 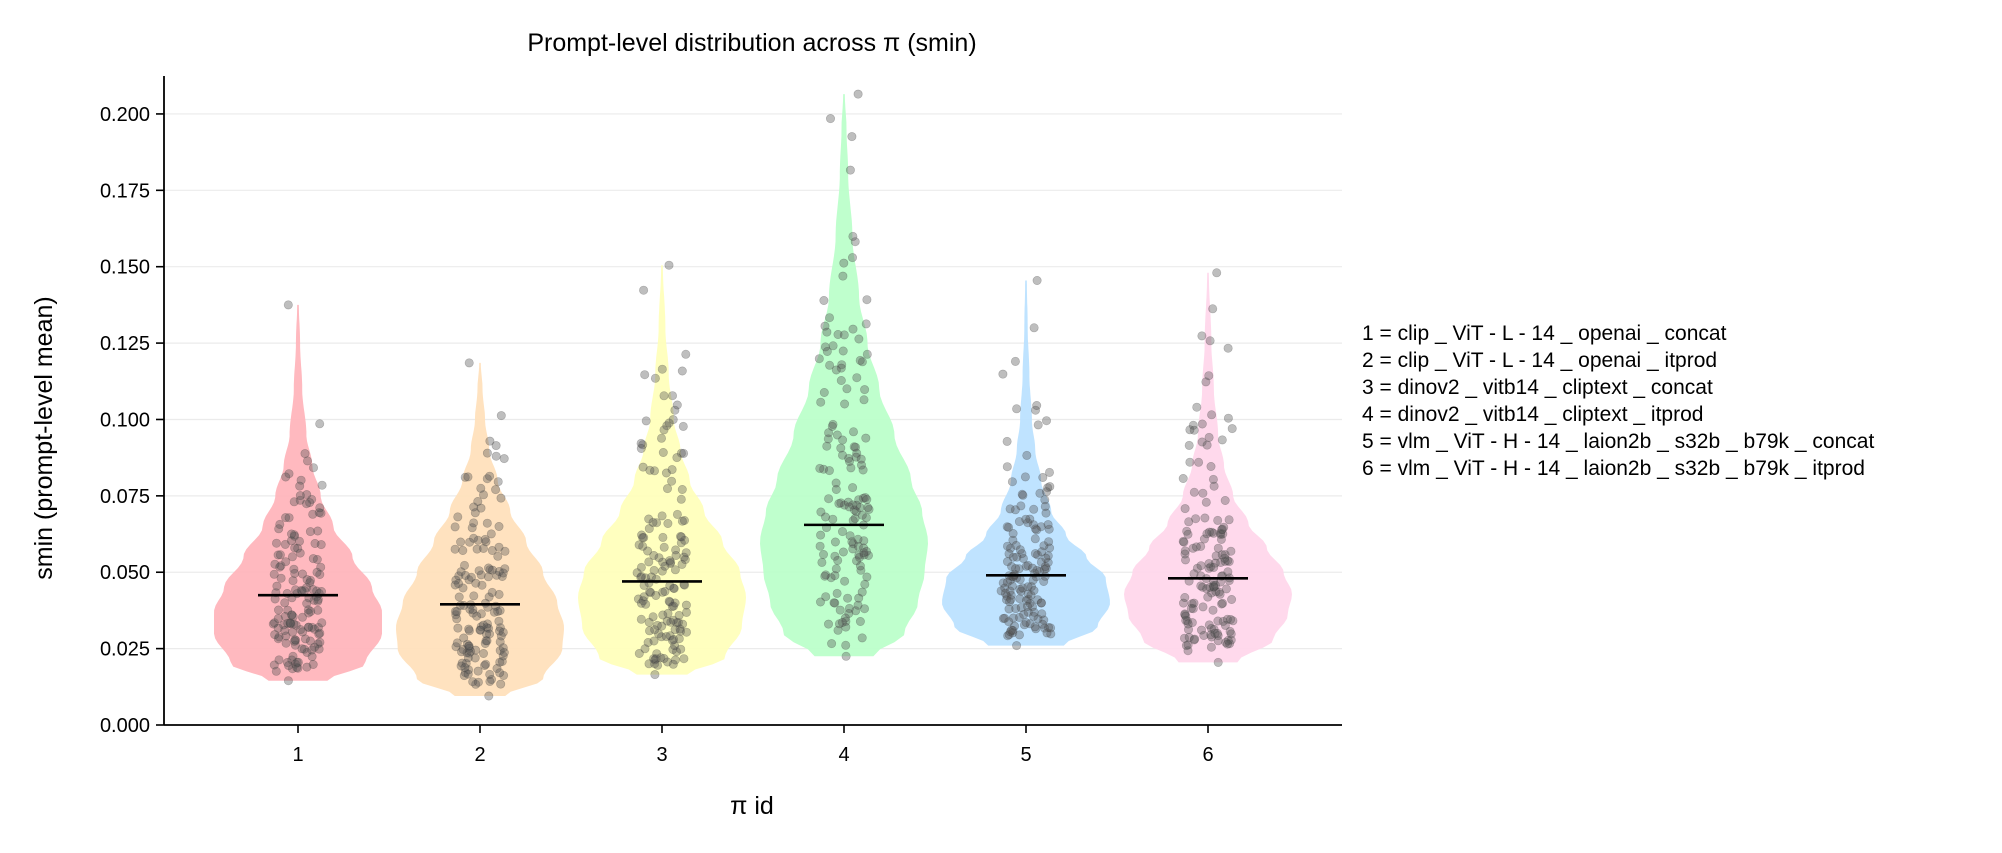 I want to click on x-tick-label: 1, so click(x=297, y=755).